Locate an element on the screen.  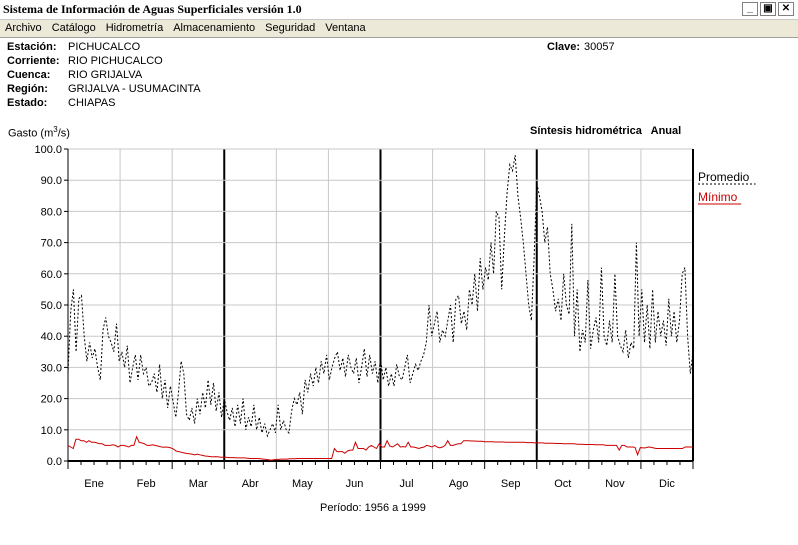
estado-value: CHIAPAS is located at coordinates (92, 103).